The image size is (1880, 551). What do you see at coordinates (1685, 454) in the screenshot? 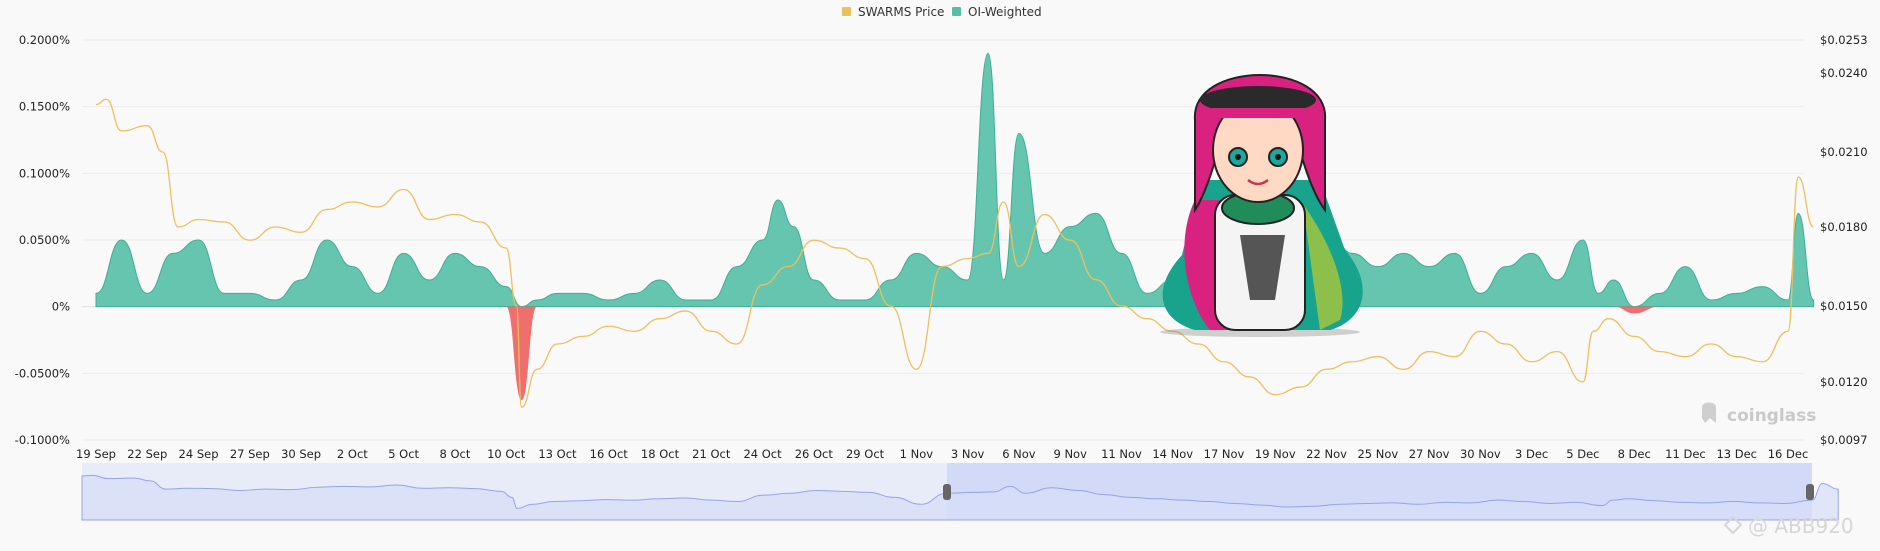
I see `x-tick-label: 11 Dec` at bounding box center [1685, 454].